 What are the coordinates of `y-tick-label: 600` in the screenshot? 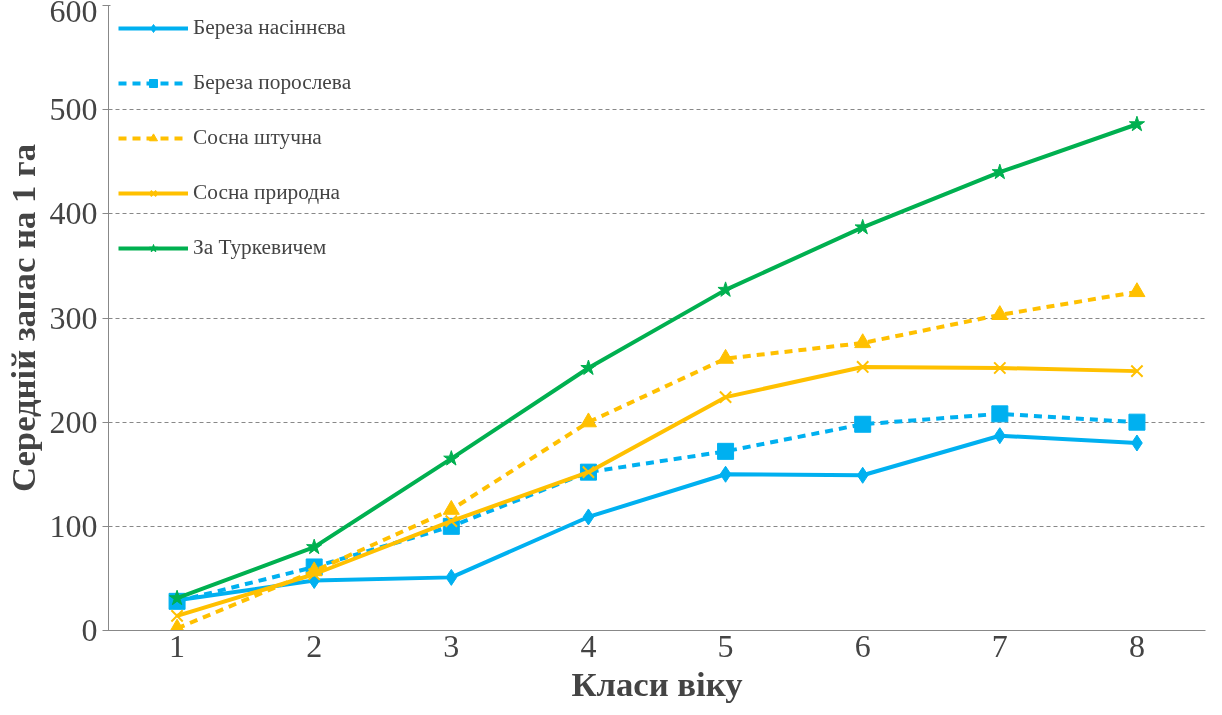 It's located at (73, 14).